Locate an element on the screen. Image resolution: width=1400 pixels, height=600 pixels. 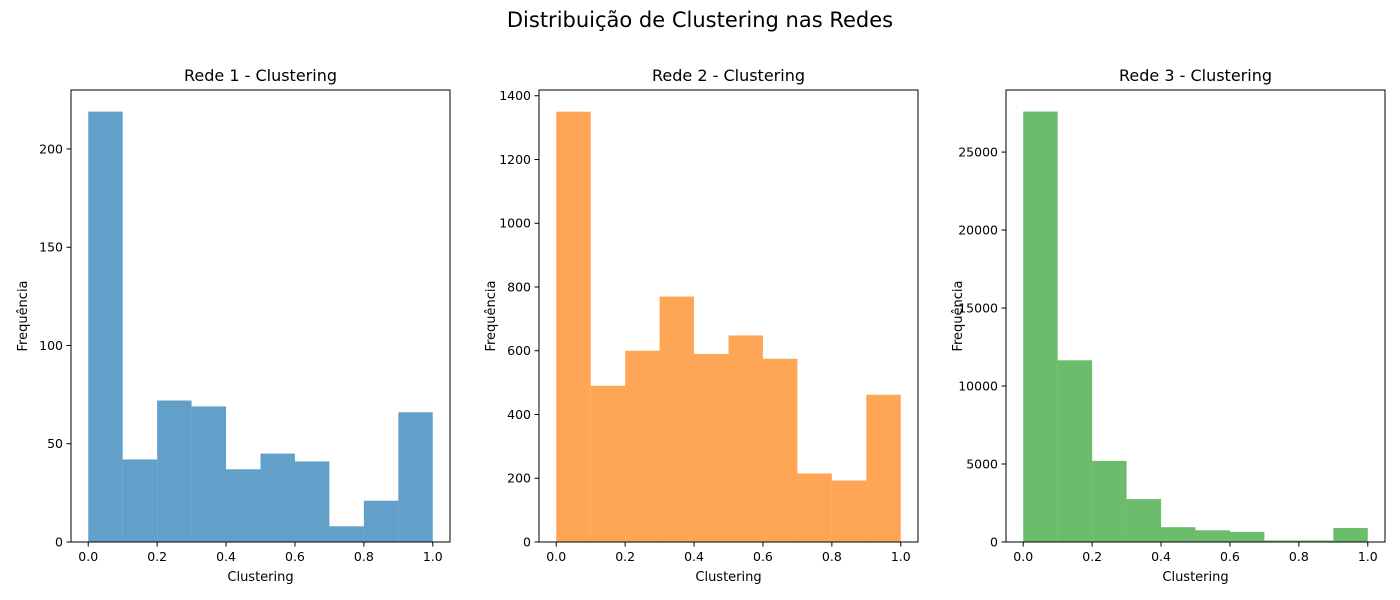
y-tick-label: 800 is located at coordinates (519, 286).